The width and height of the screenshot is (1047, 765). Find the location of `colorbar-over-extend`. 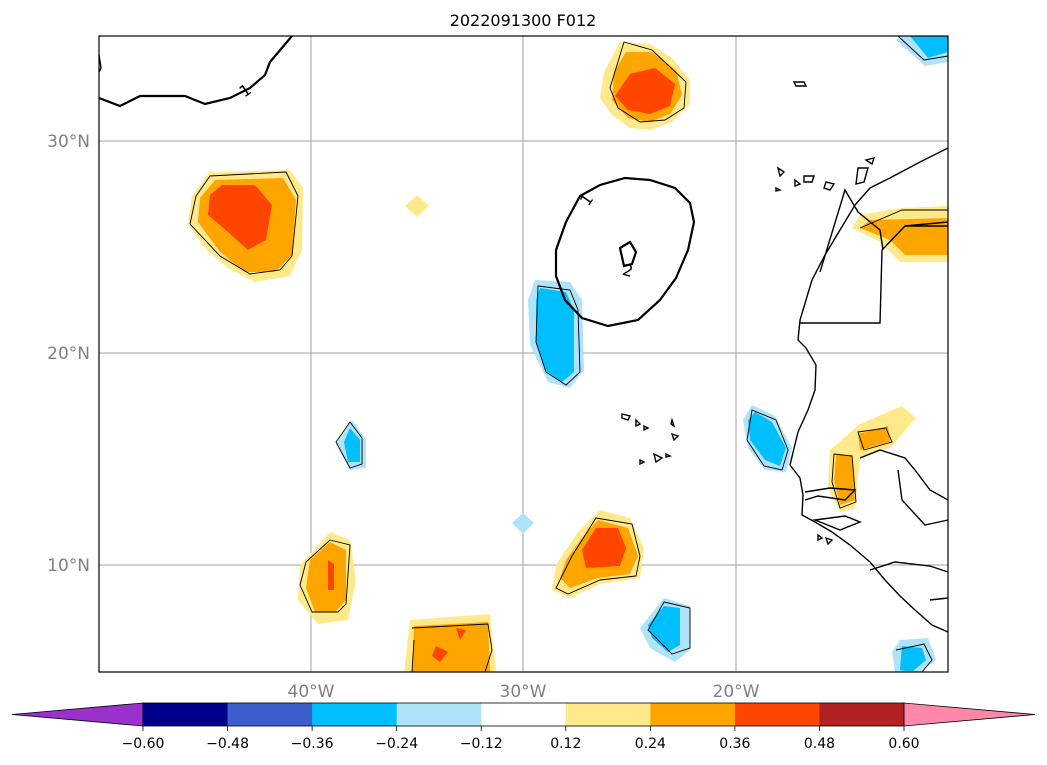

colorbar-over-extend is located at coordinates (969, 714).